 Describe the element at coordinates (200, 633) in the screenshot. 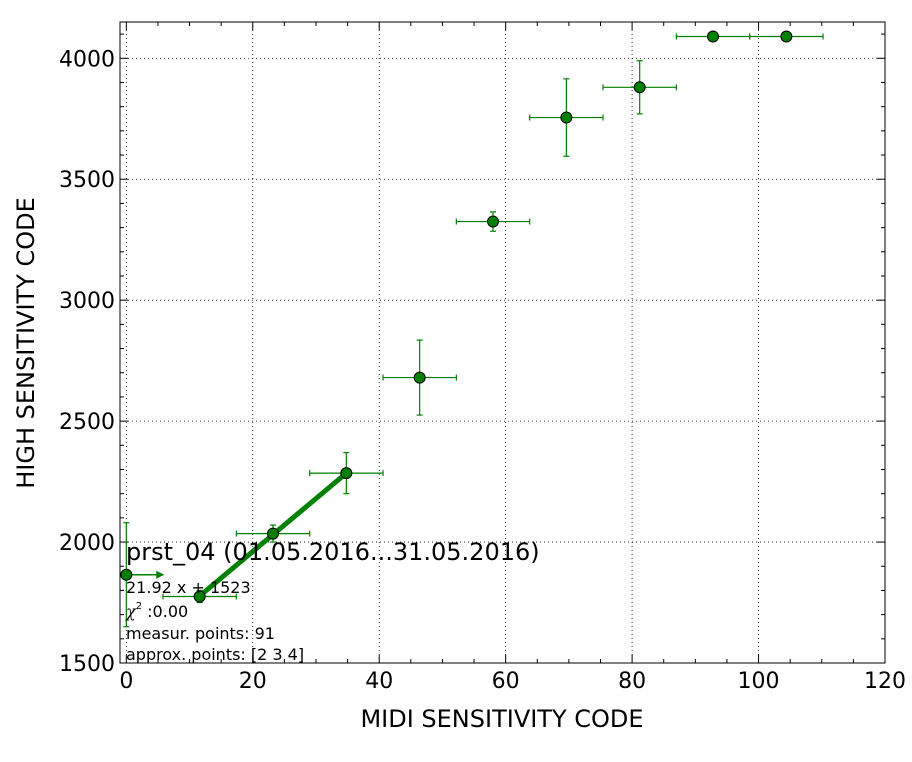

I see `annotation-measur-points: measur. points: 91` at that location.